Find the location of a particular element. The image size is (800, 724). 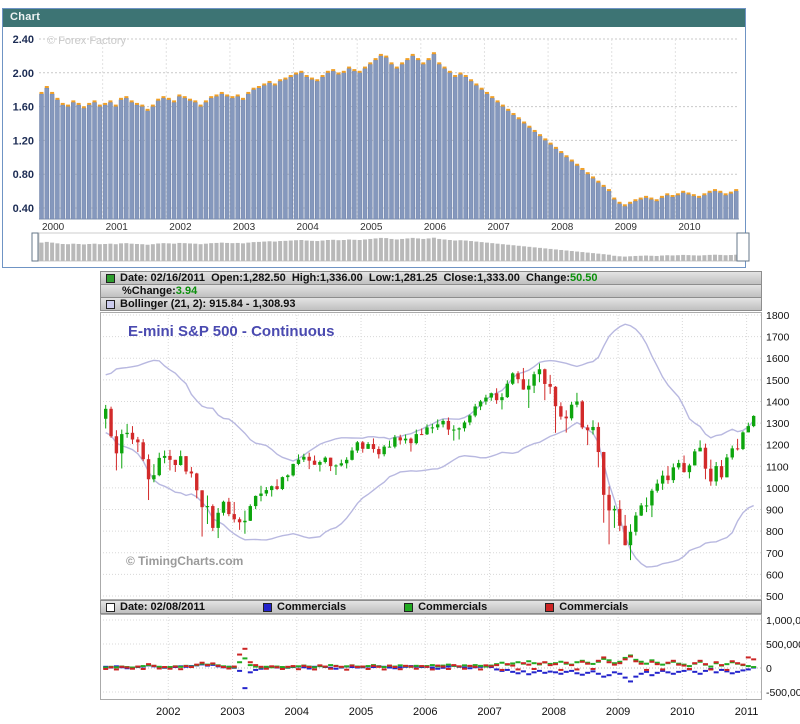

svg-text: 1400 is located at coordinates (778, 402).